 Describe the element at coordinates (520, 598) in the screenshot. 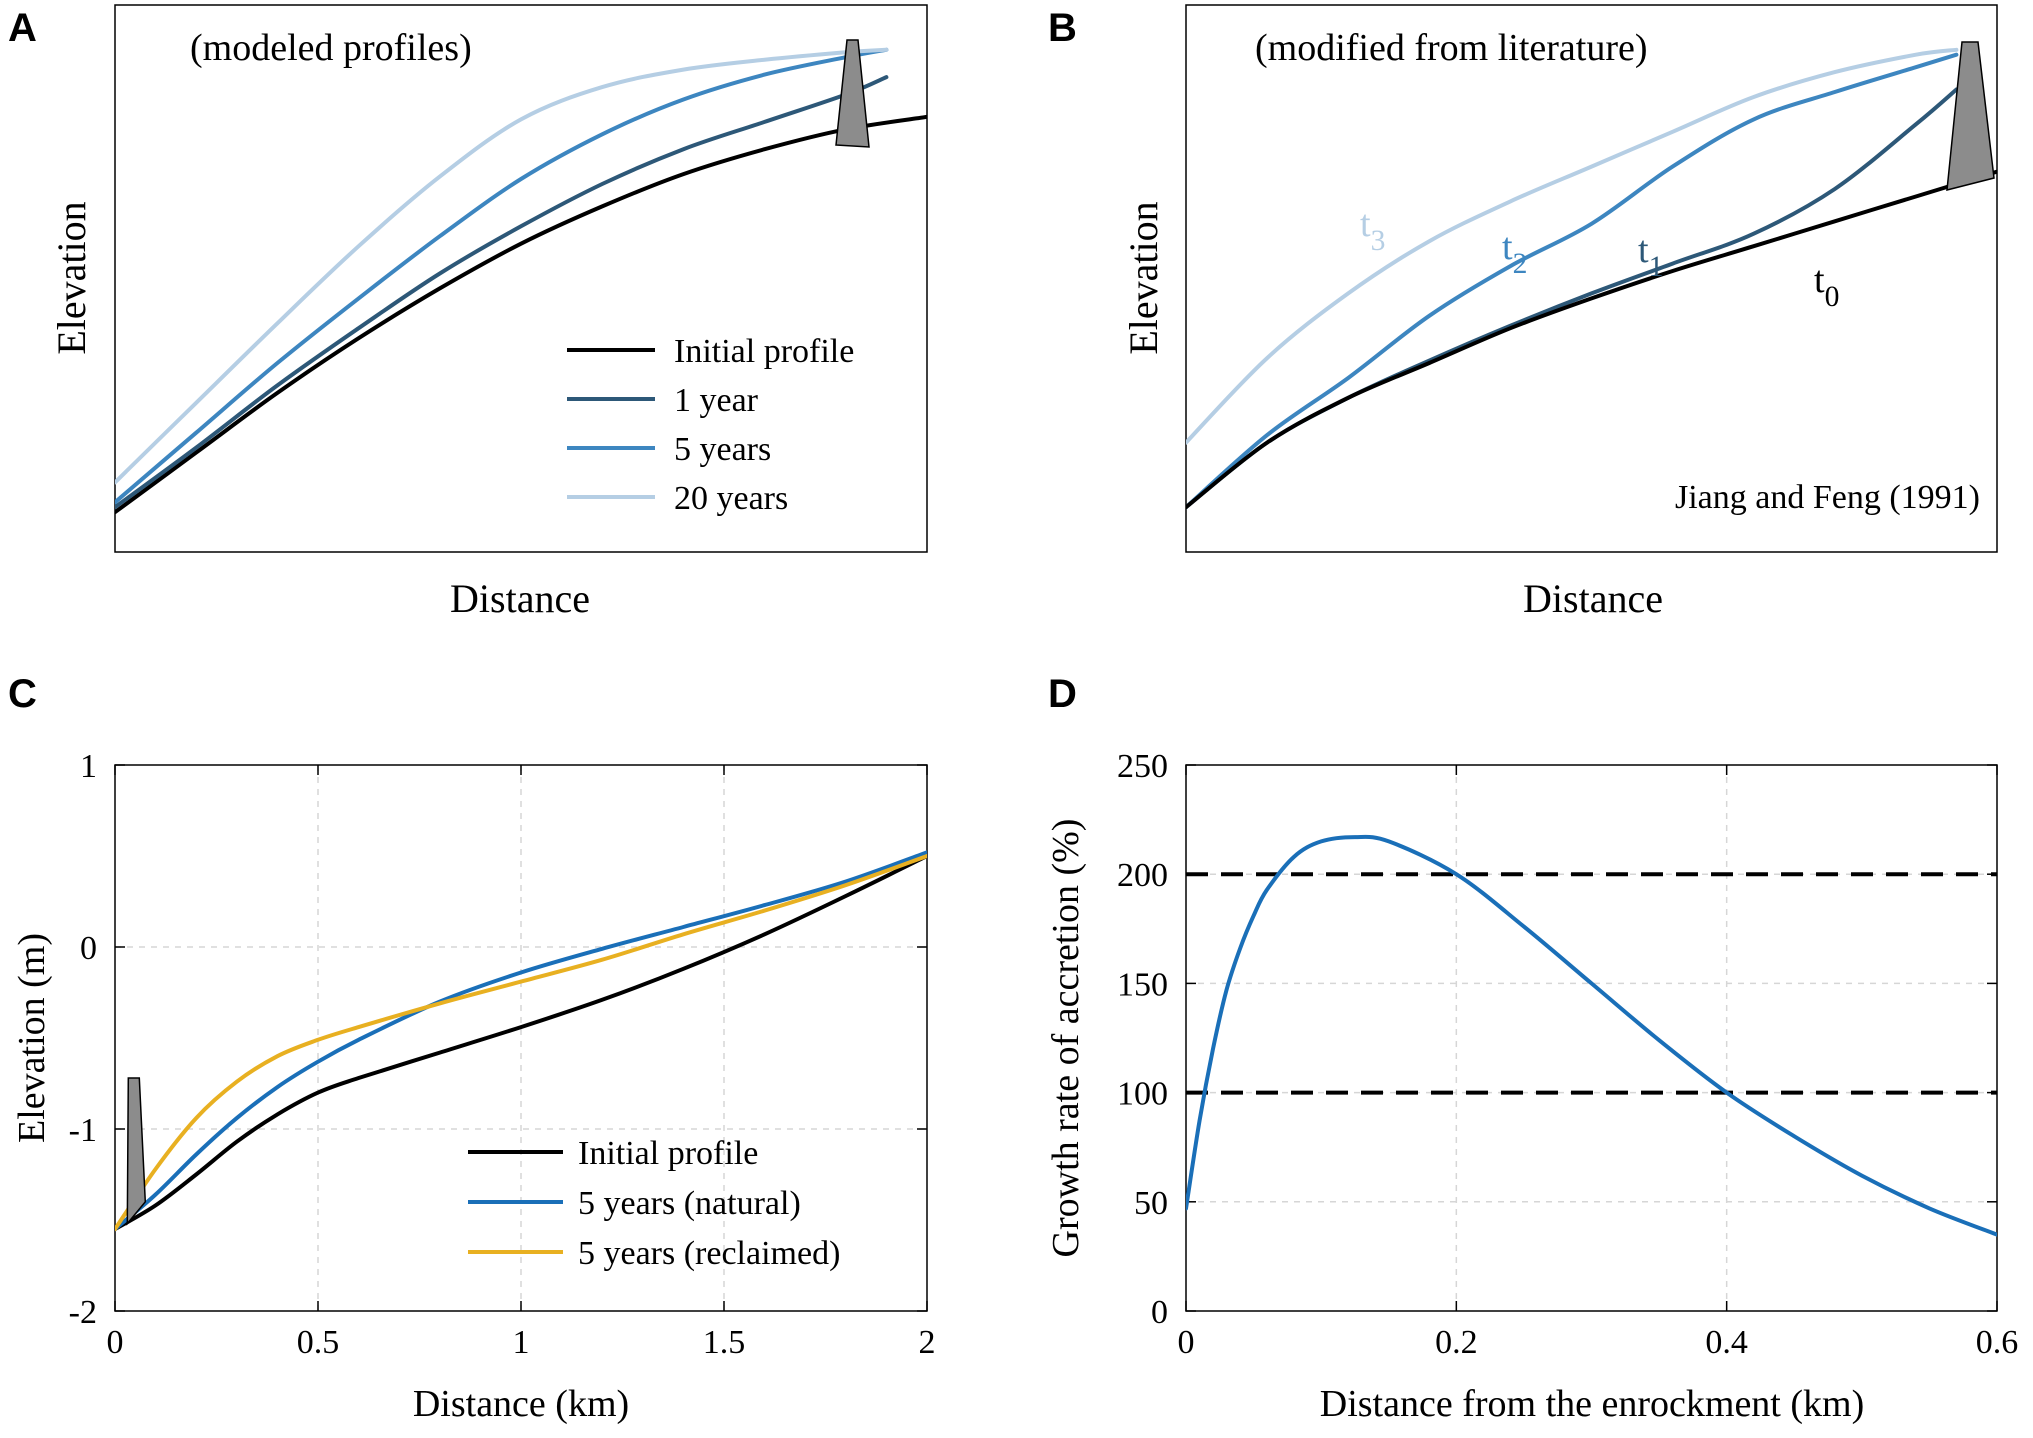

I see `panel-a-xlabel: Distance` at that location.